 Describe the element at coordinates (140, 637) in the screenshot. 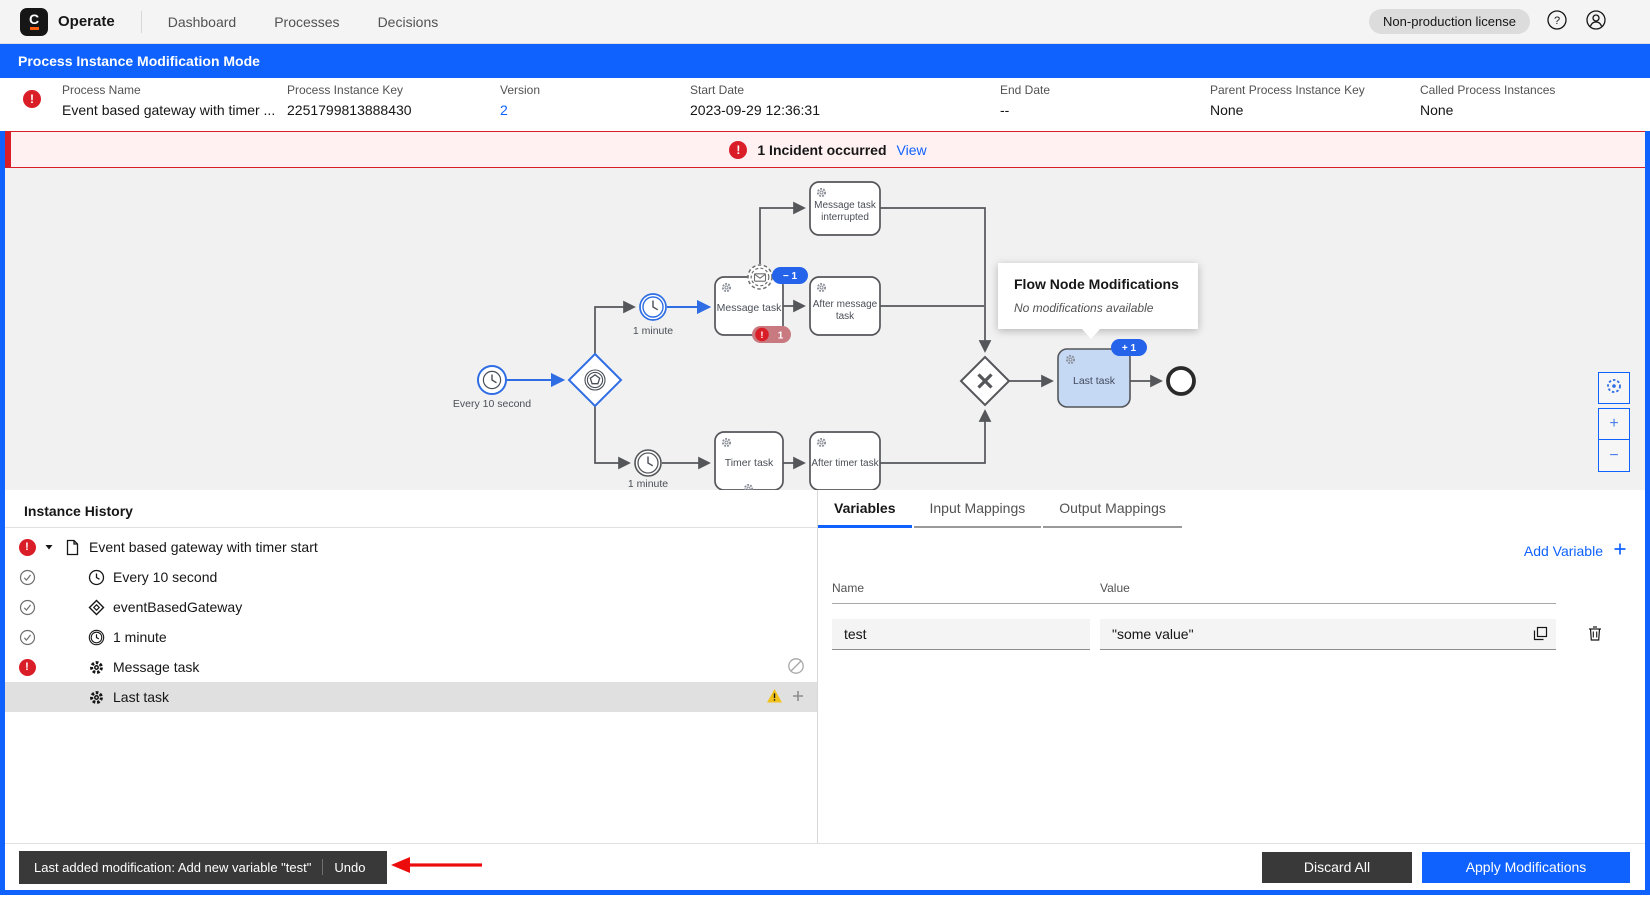

I see `history-row-label: 1 minute` at that location.